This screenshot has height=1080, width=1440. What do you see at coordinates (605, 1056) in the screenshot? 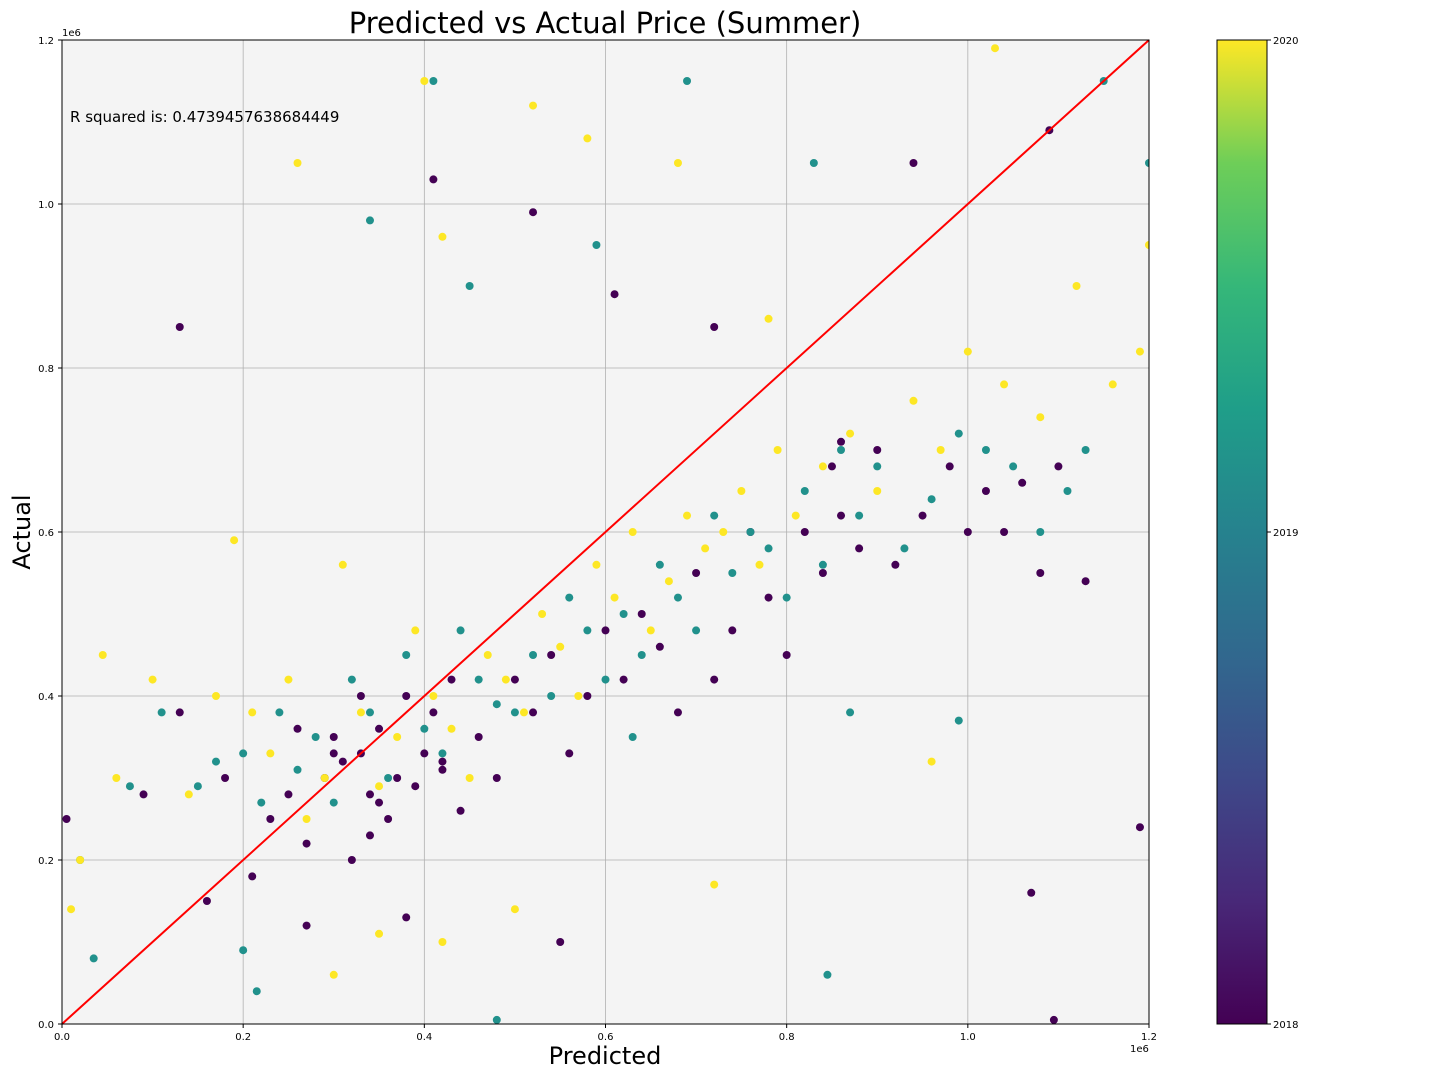
I see `x-axis-label: Predicted` at bounding box center [605, 1056].